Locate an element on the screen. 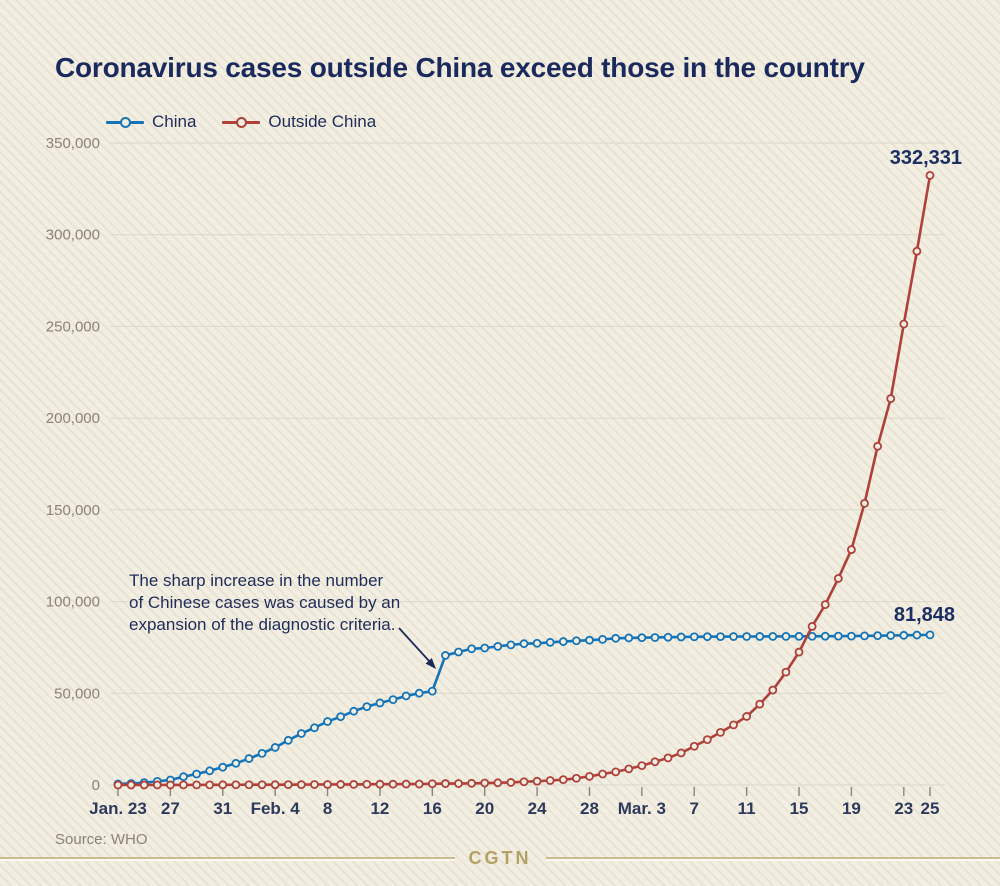  legend-item-outside-china: Outside China is located at coordinates (299, 122).